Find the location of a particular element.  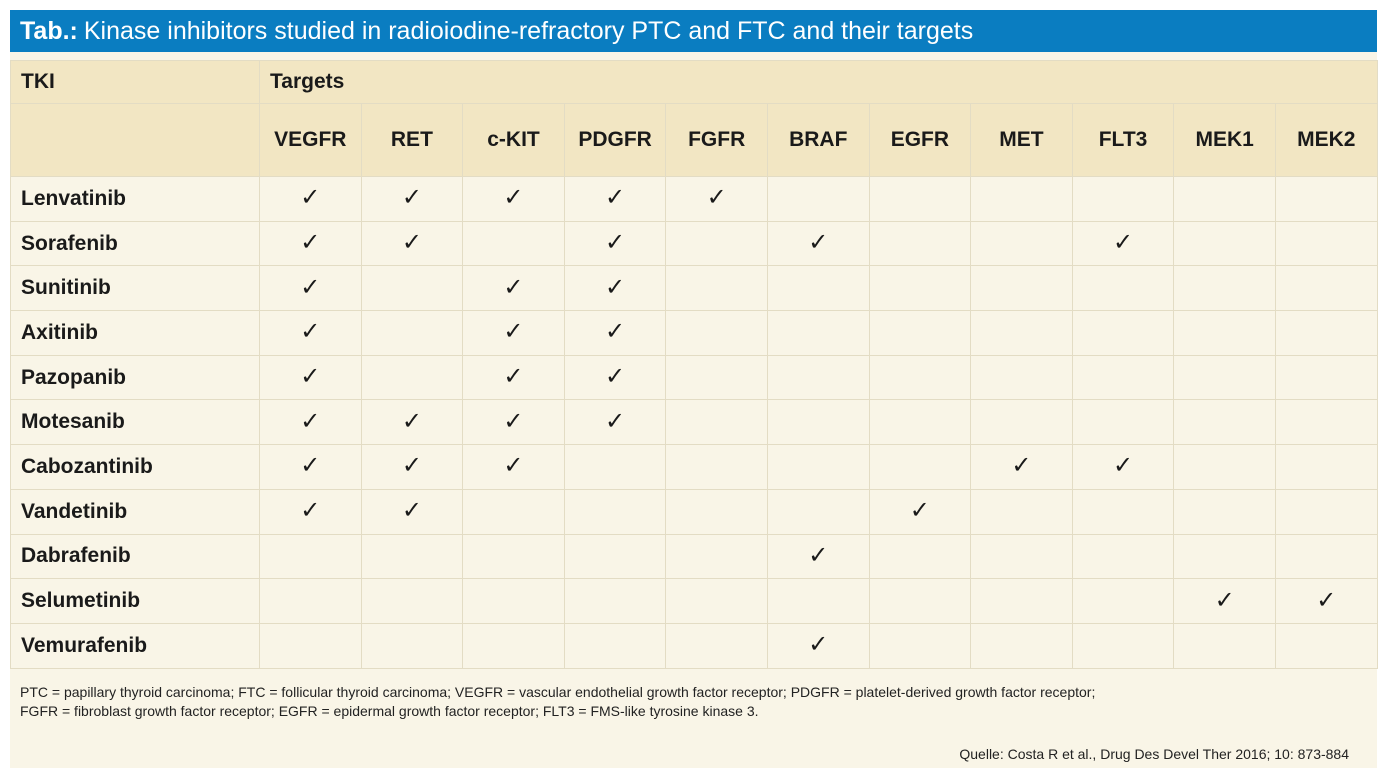

table-row: Cabozantinib ✓ ✓ ✓ ✓ ✓ is located at coordinates (694, 467).